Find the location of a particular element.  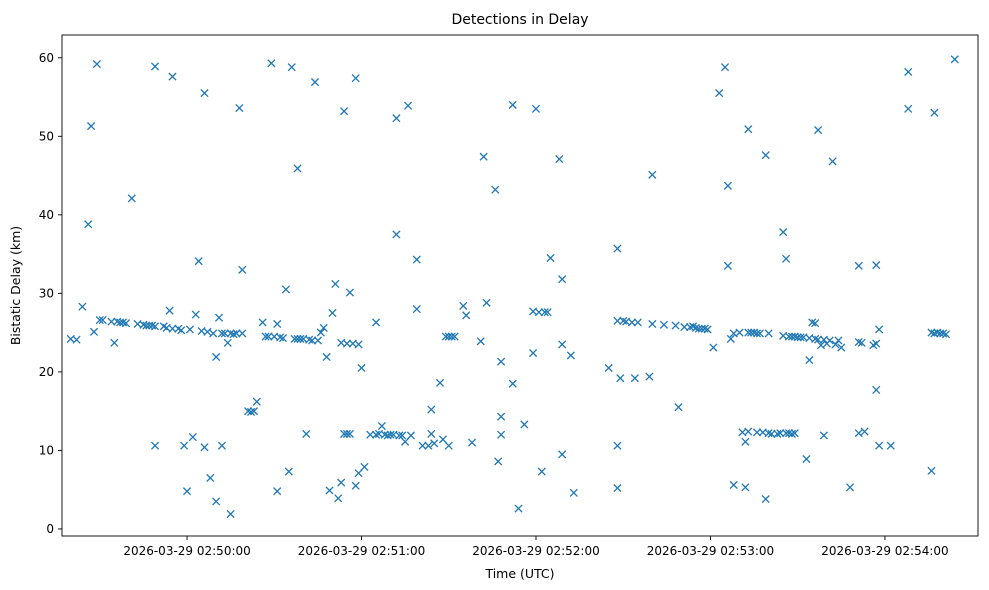

y-tick-label: 40 is located at coordinates (46, 215).